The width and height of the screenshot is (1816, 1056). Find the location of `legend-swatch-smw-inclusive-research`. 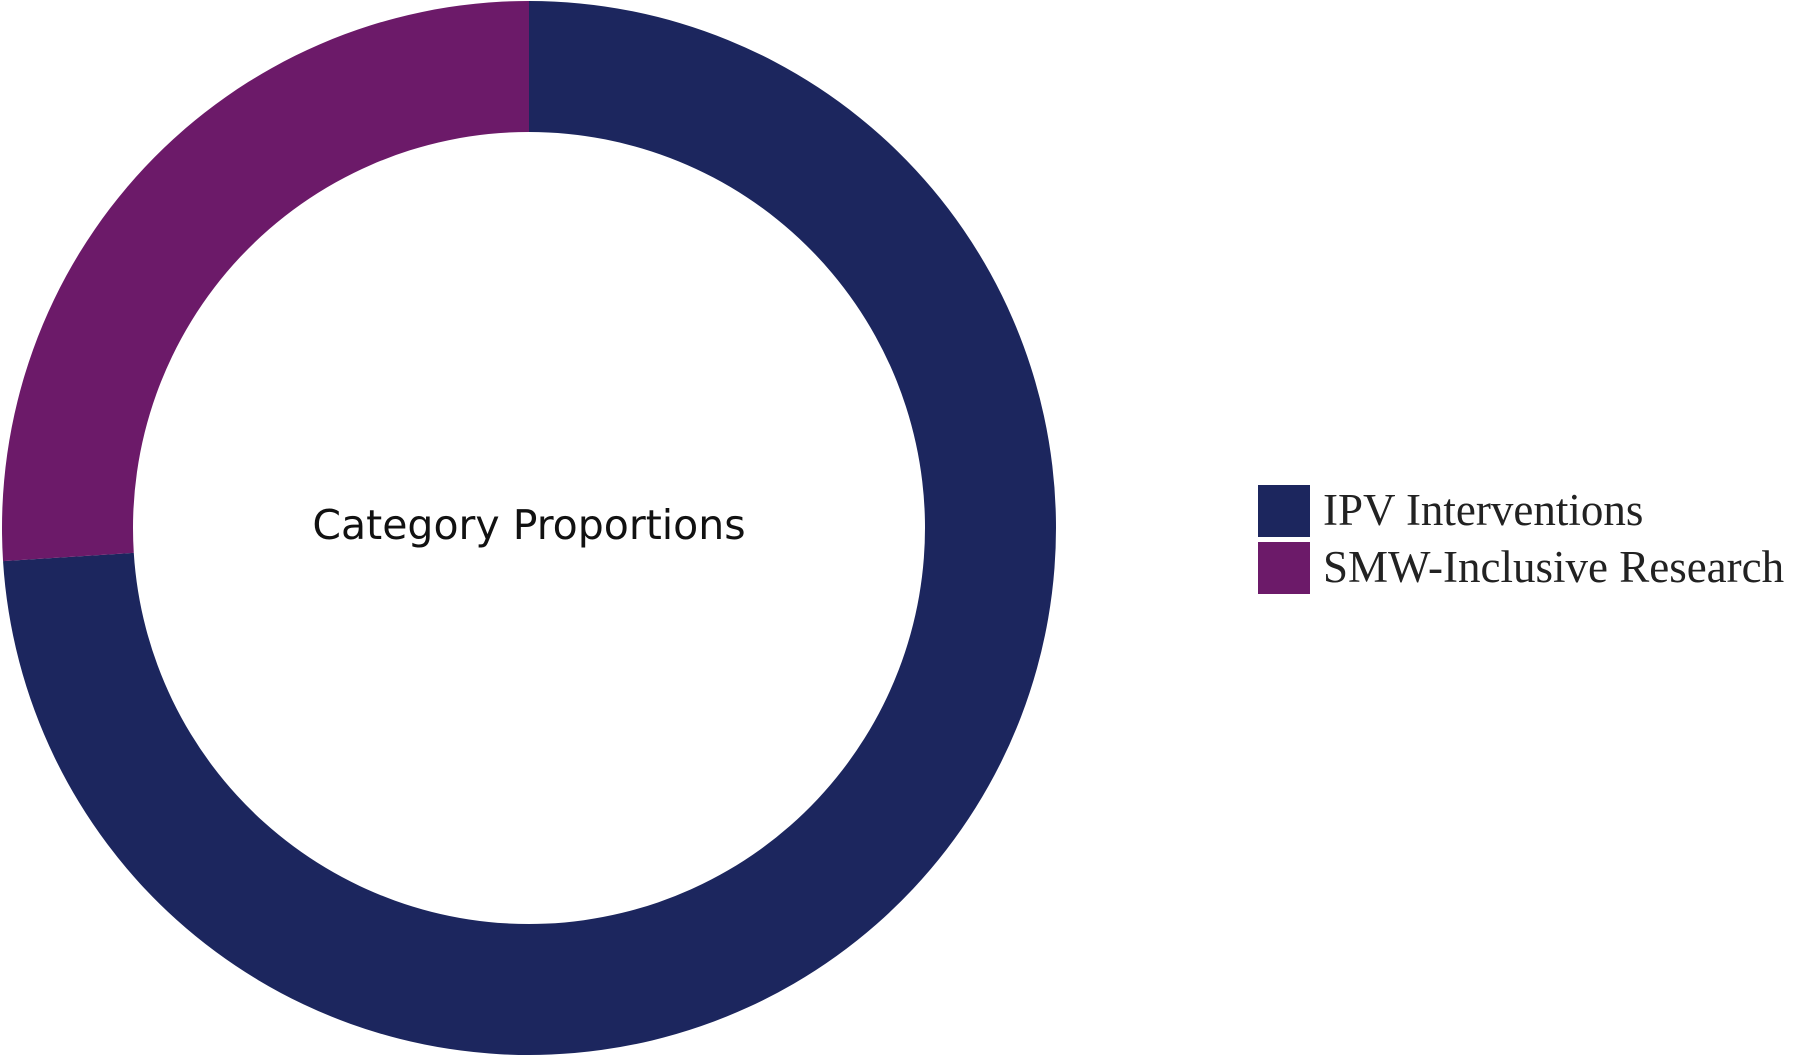

legend-swatch-smw-inclusive-research is located at coordinates (1284, 567).